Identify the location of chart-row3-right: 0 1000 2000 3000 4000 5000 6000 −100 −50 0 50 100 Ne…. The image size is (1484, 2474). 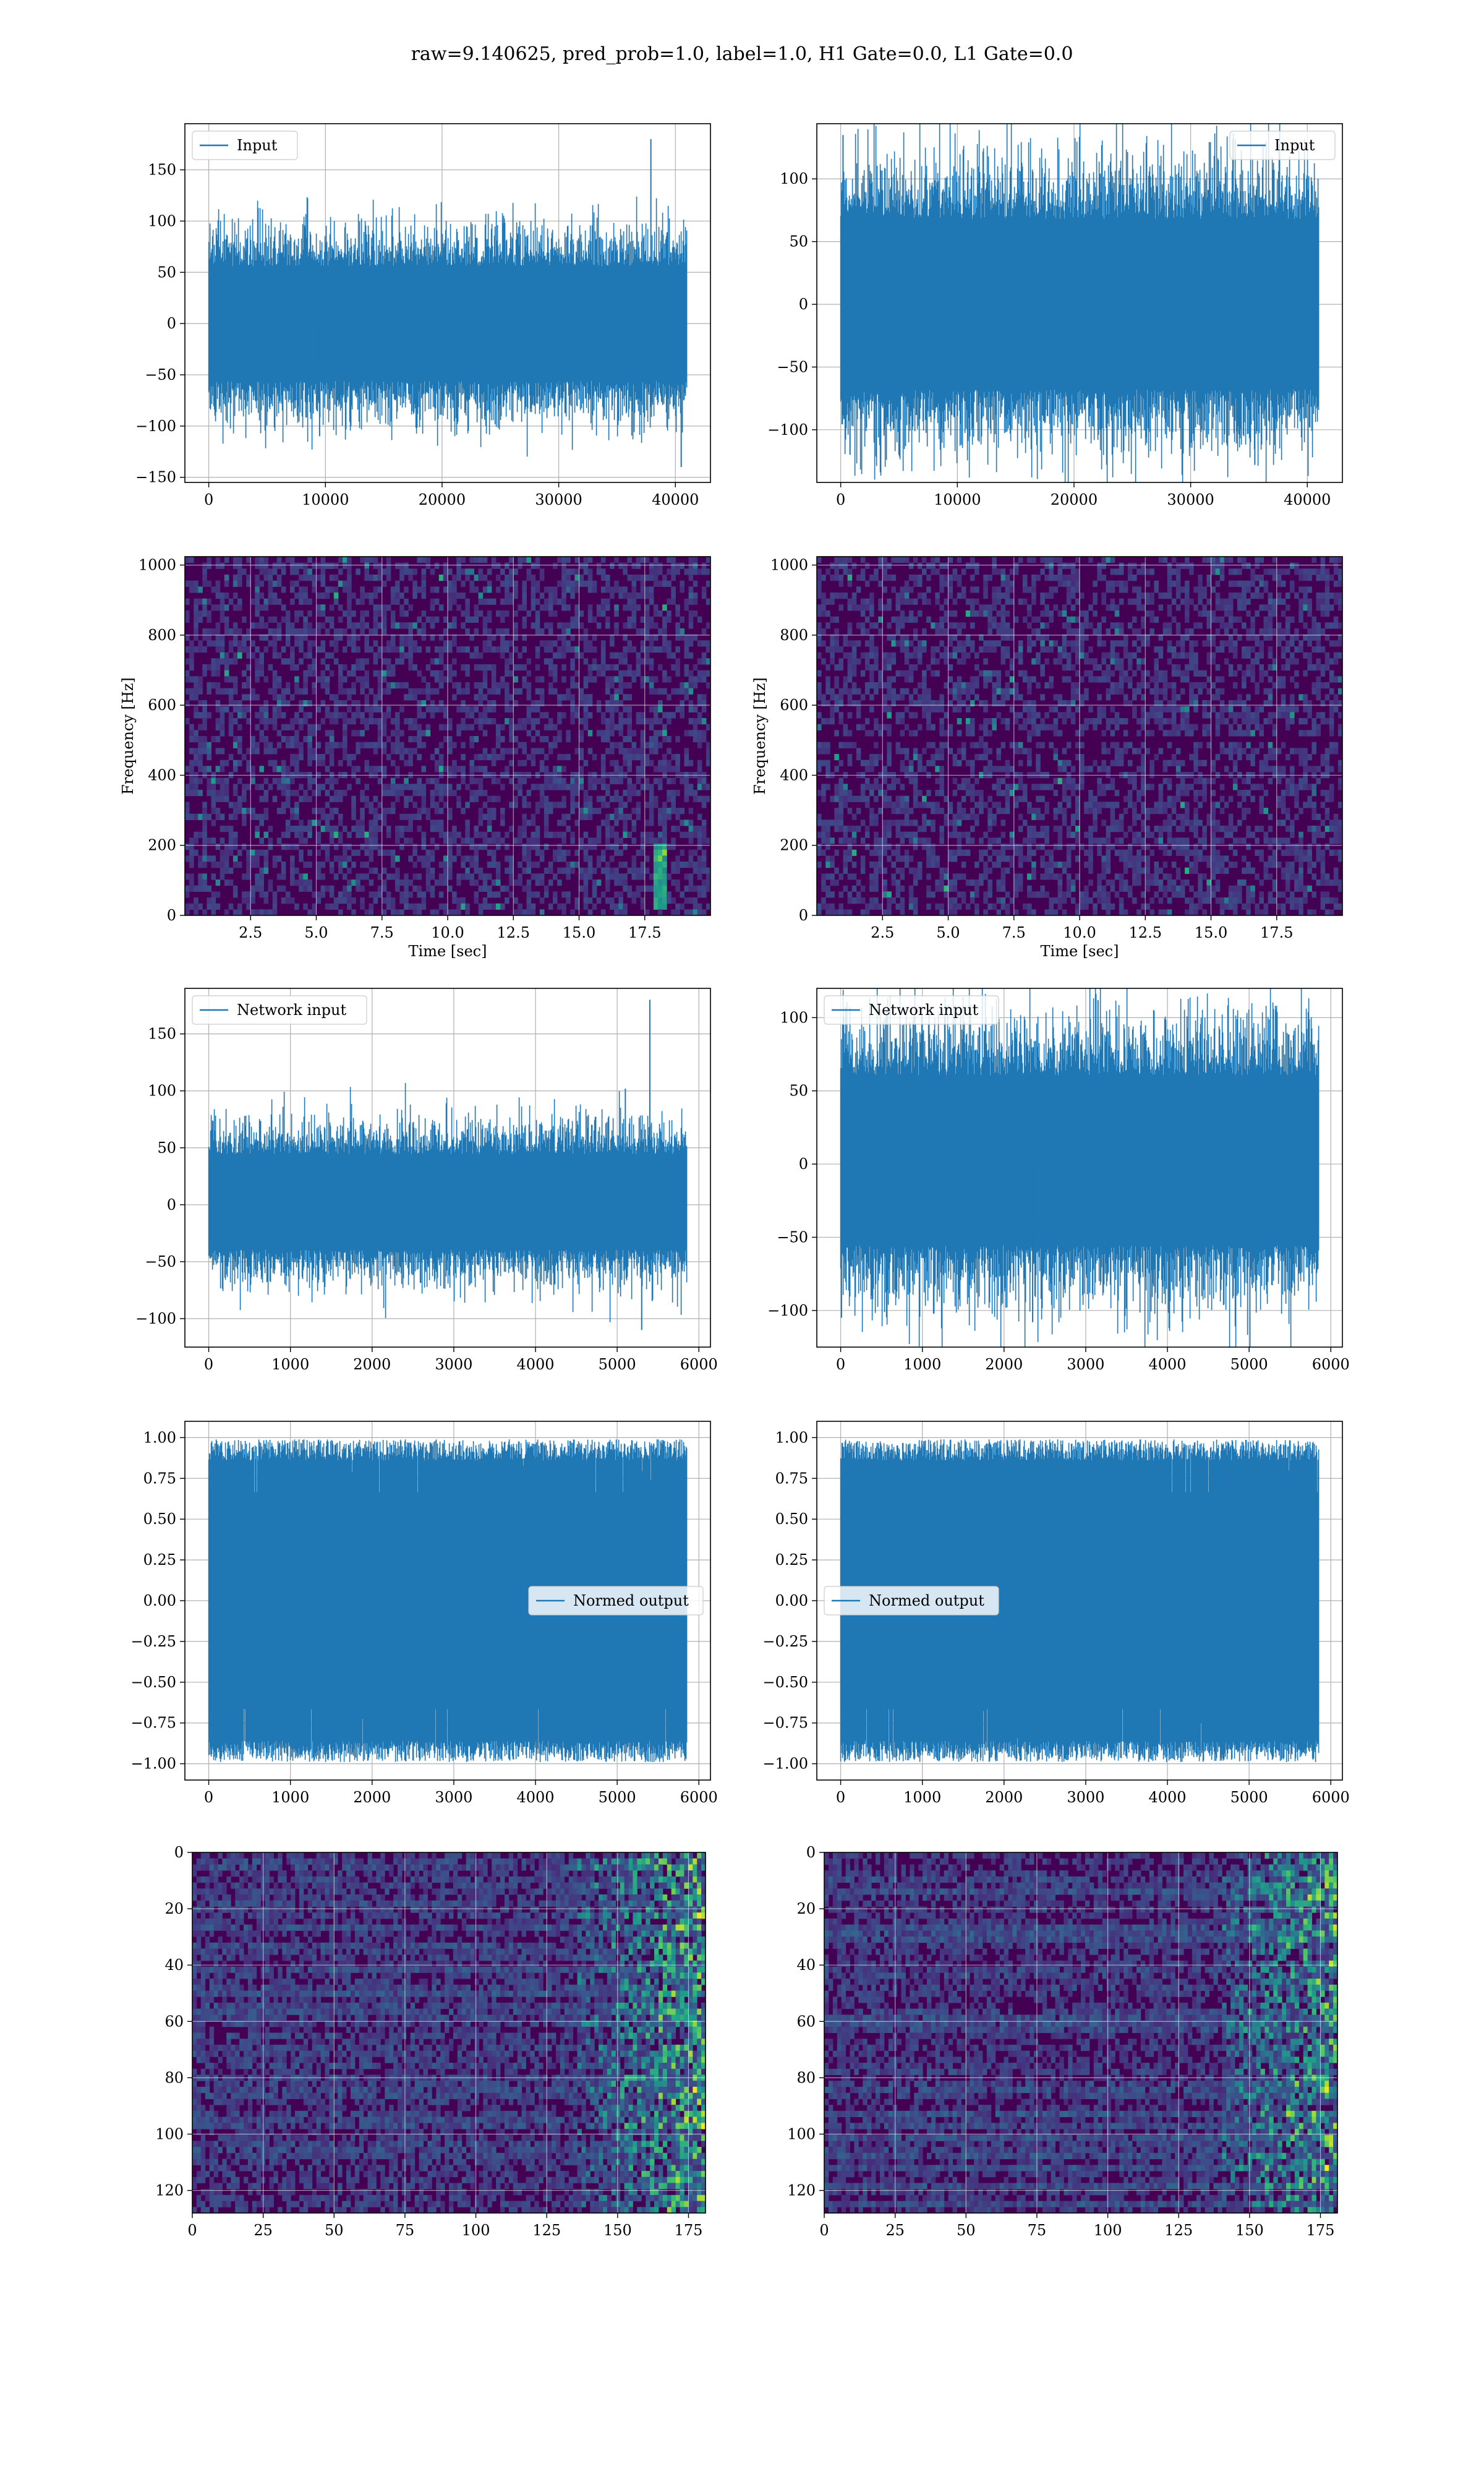
(1058, 1180).